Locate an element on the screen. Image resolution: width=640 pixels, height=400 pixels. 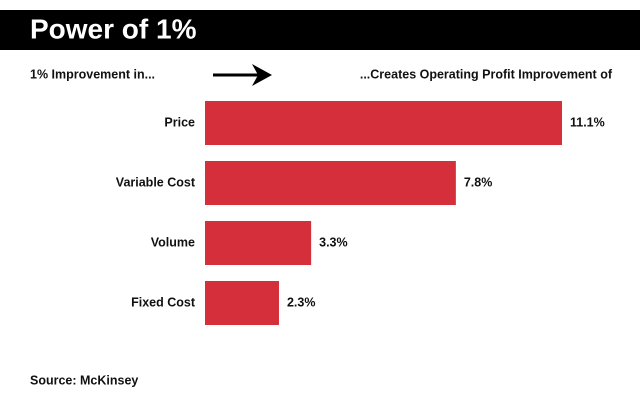
value-label: 3.3% is located at coordinates (333, 242).